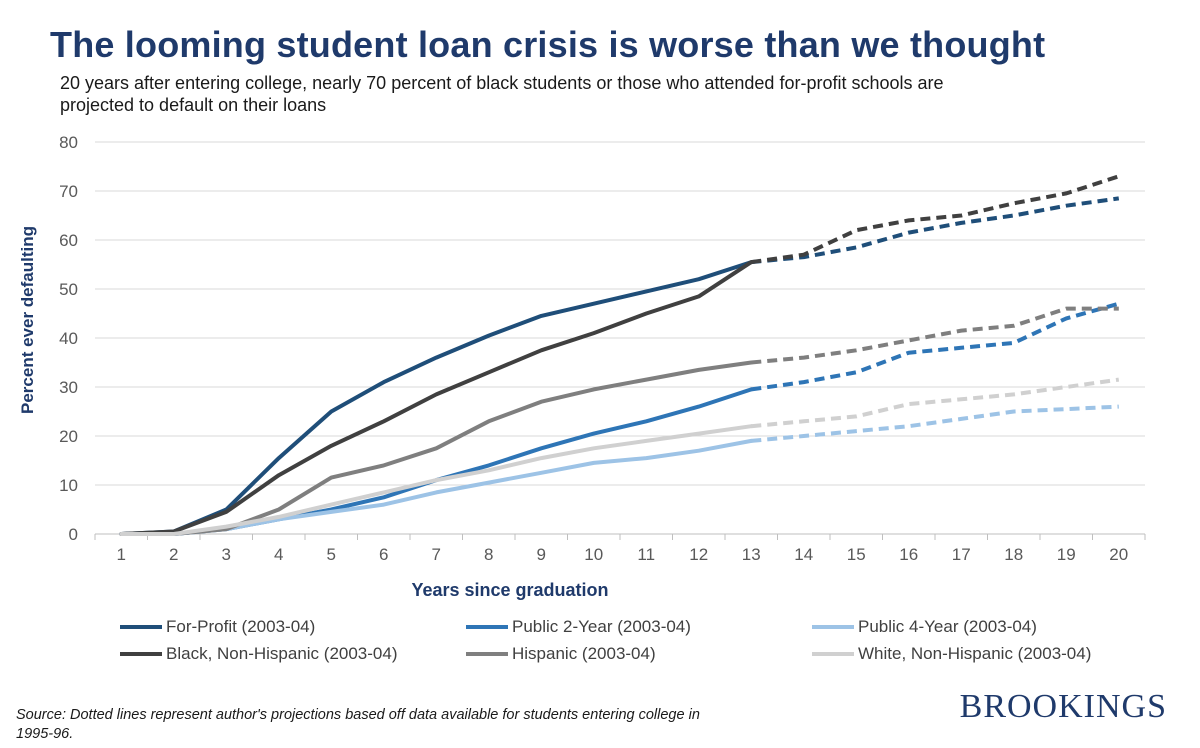  Describe the element at coordinates (68, 142) in the screenshot. I see `y-tick-label: 80` at that location.